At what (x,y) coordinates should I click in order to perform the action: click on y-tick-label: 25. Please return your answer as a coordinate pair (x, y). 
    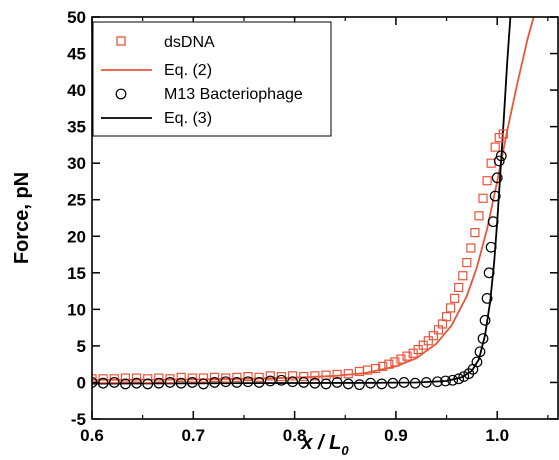
    Looking at the image, I should click on (76, 200).